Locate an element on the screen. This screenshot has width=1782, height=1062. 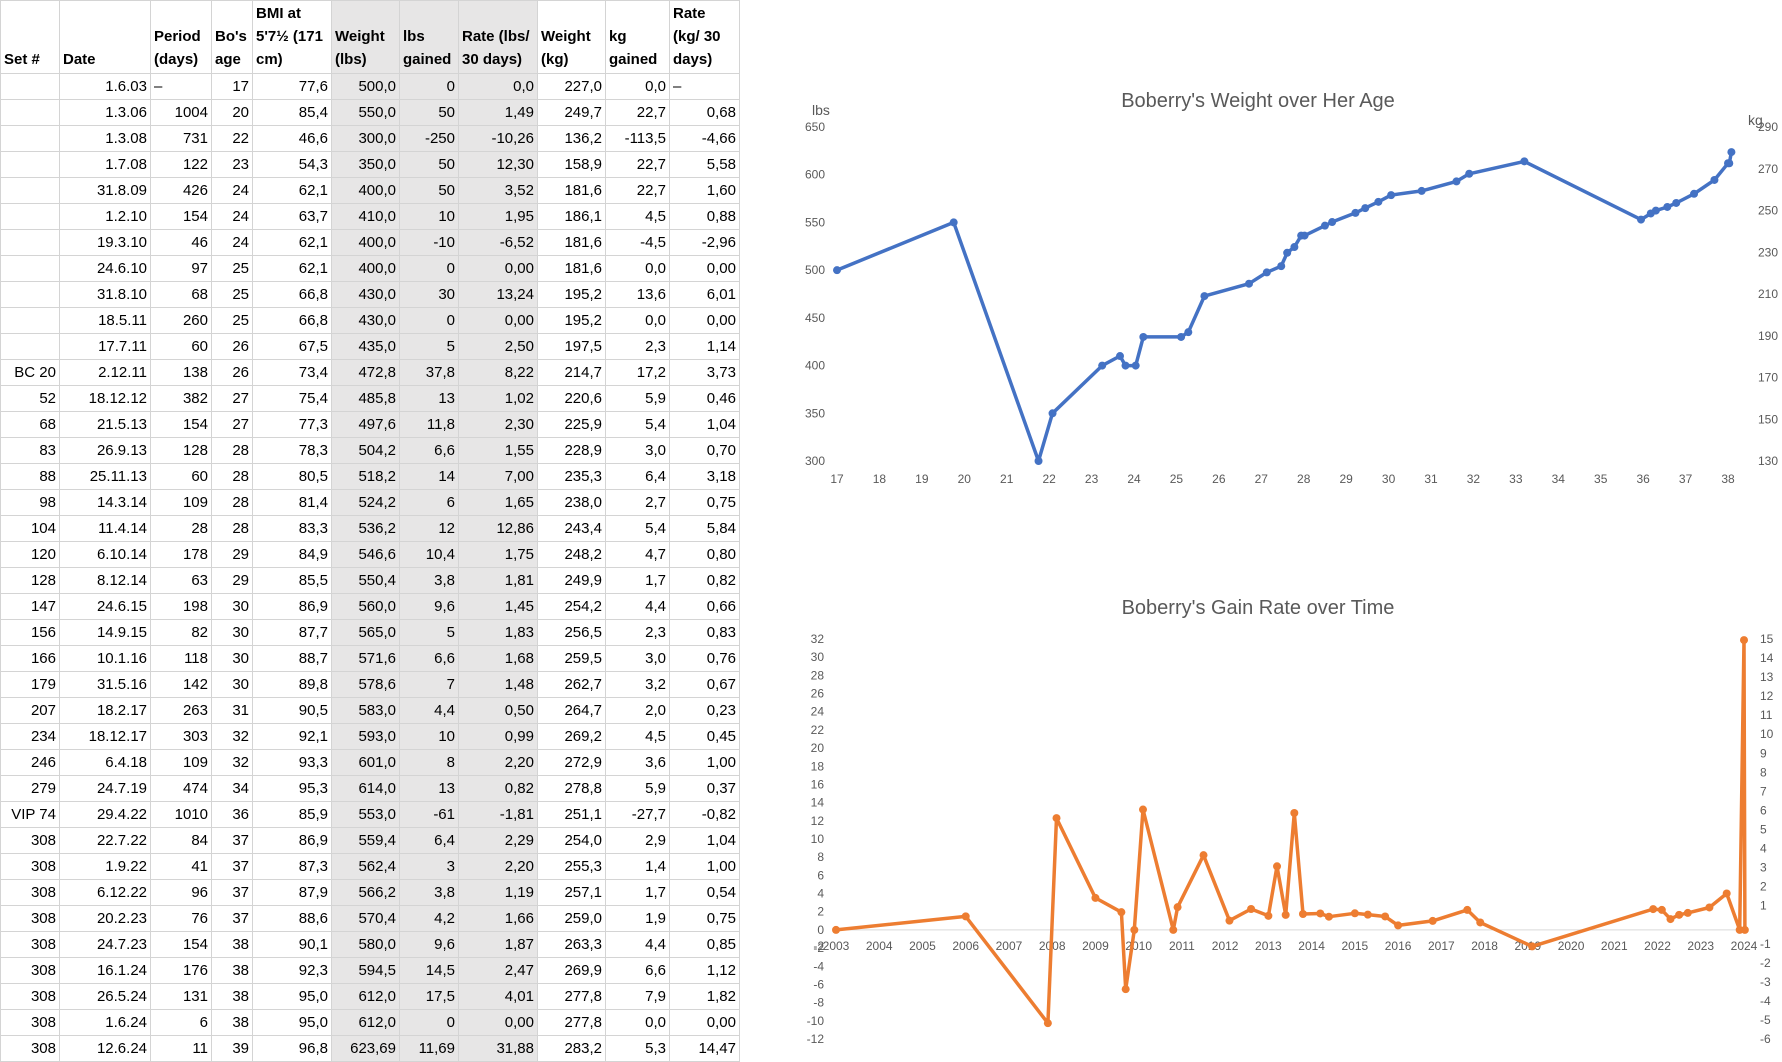
table-cell: 0,46 is located at coordinates (704, 398).